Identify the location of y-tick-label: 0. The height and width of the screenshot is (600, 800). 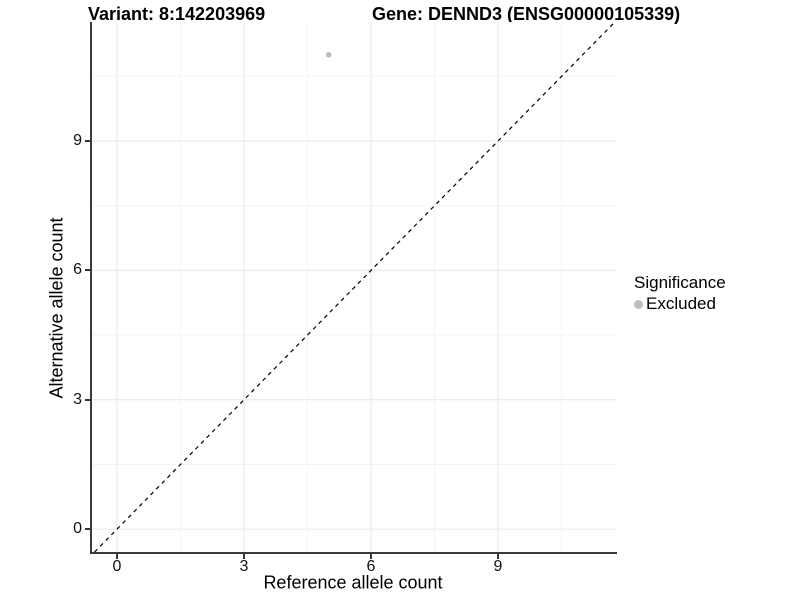
(77, 528).